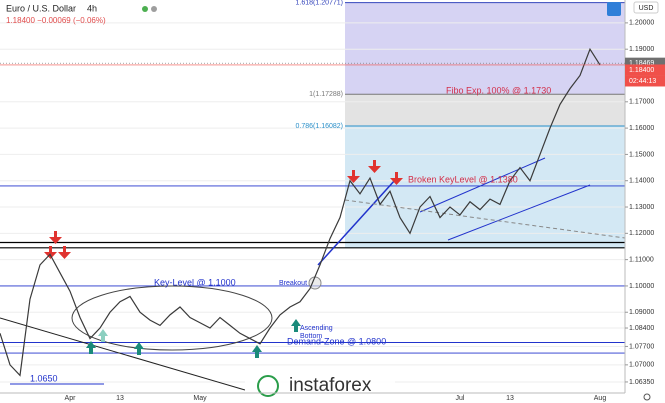 Image resolution: width=665 pixels, height=403 pixels. Describe the element at coordinates (641, 102) in the screenshot. I see `y-tick-label: 1.17000` at that location.